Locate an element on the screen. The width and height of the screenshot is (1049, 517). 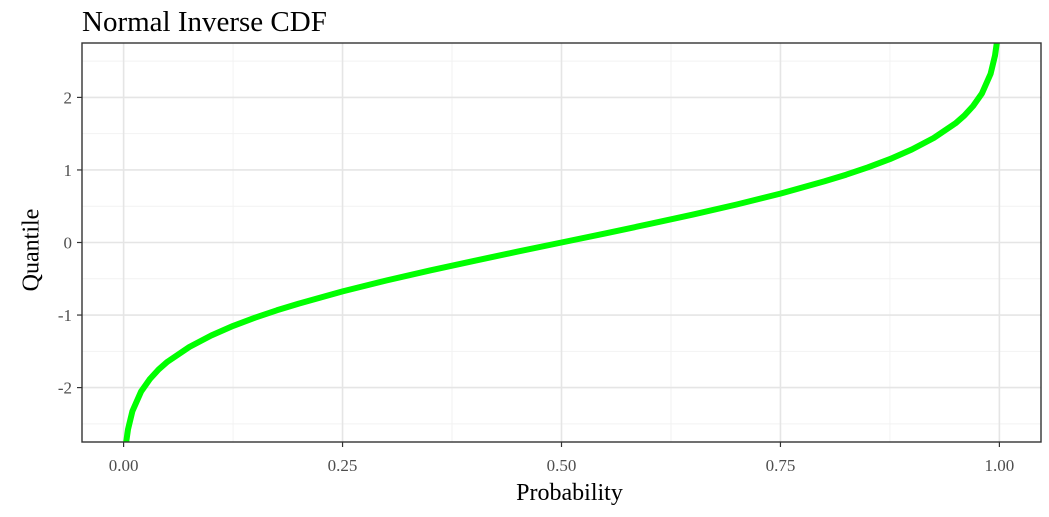
y-tick-label: 2 is located at coordinates (68, 97).